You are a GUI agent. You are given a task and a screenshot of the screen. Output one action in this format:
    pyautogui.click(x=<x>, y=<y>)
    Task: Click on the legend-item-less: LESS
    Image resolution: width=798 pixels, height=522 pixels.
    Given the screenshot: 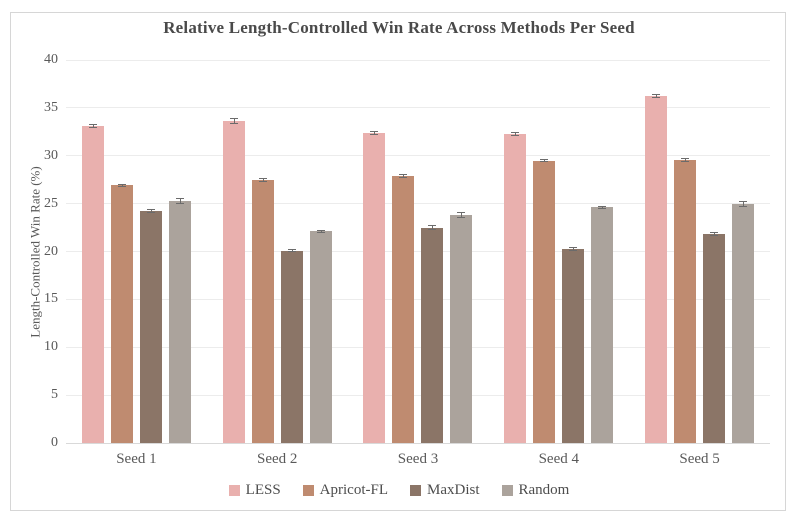 What is the action you would take?
    pyautogui.click(x=254, y=490)
    